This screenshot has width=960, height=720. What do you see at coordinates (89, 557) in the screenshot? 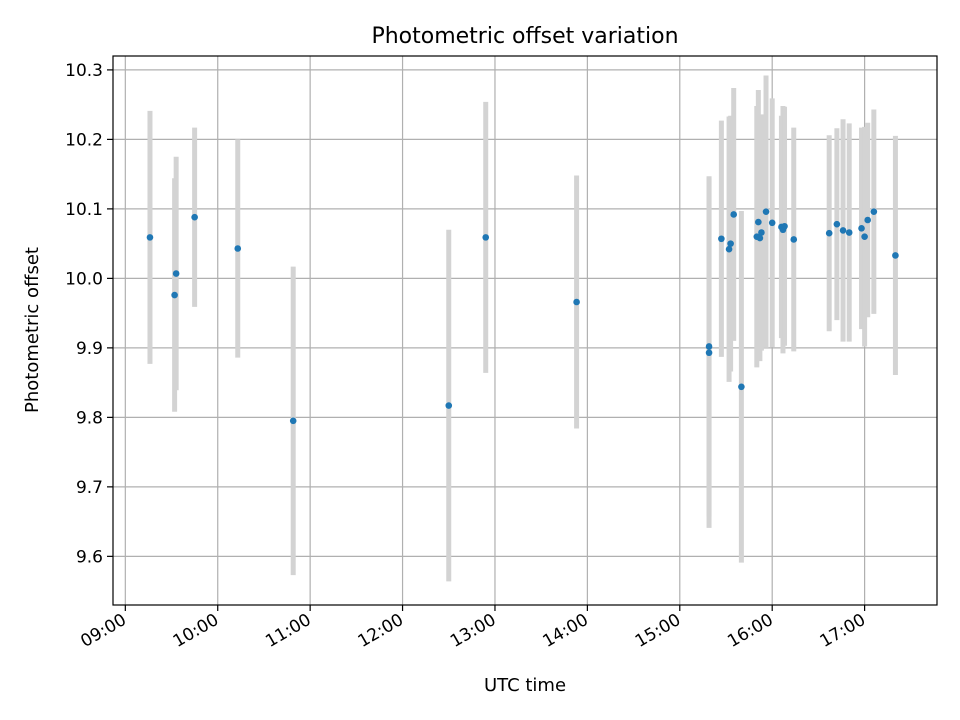
I see `y-tick-label: 9.6` at bounding box center [89, 557].